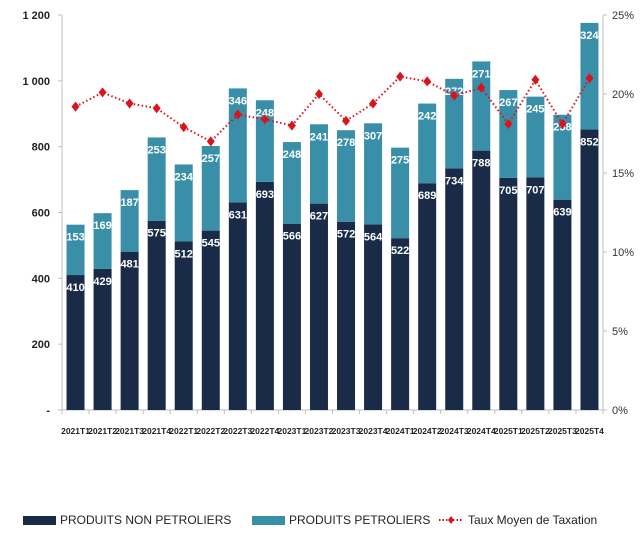 Image resolution: width=641 pixels, height=548 pixels. I want to click on x-tick-label: 2024T2, so click(427, 431).